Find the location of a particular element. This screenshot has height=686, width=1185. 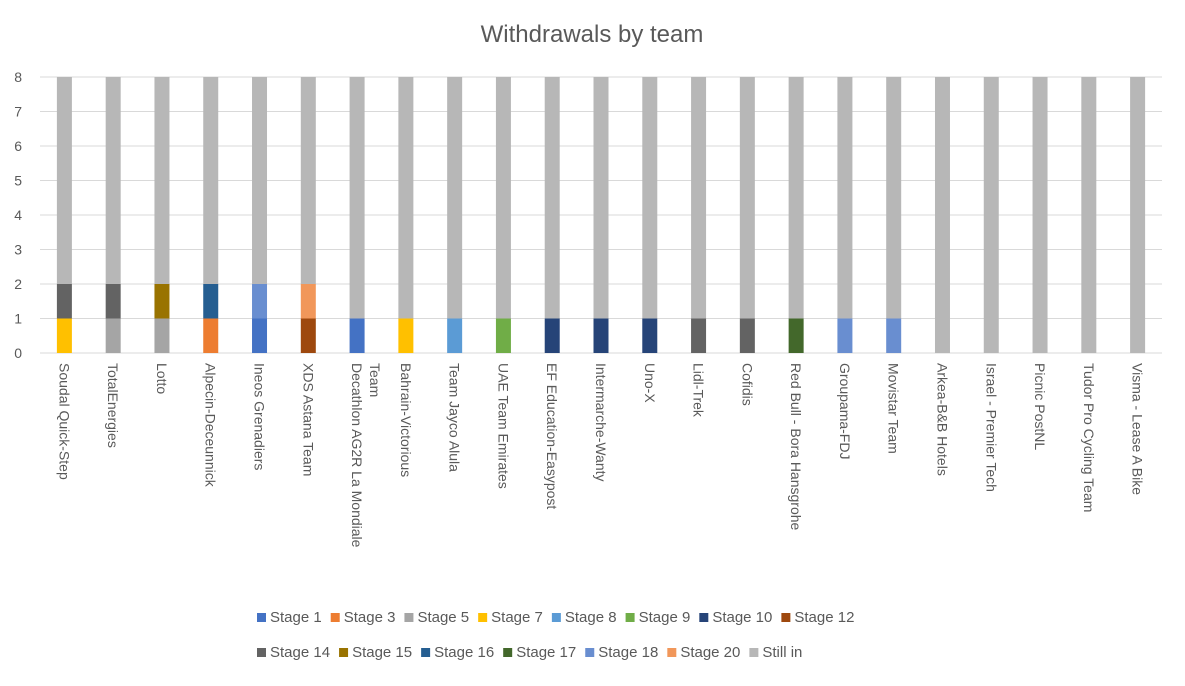

legend-item: Stage 16 is located at coordinates (457, 652).